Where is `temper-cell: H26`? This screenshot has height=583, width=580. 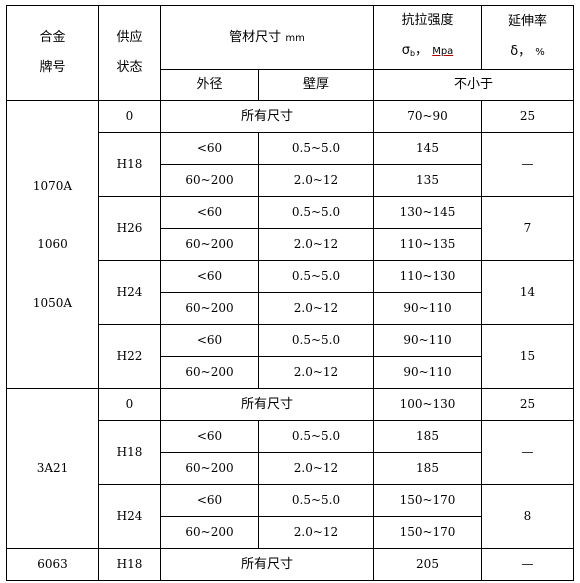 temper-cell: H26 is located at coordinates (129, 228).